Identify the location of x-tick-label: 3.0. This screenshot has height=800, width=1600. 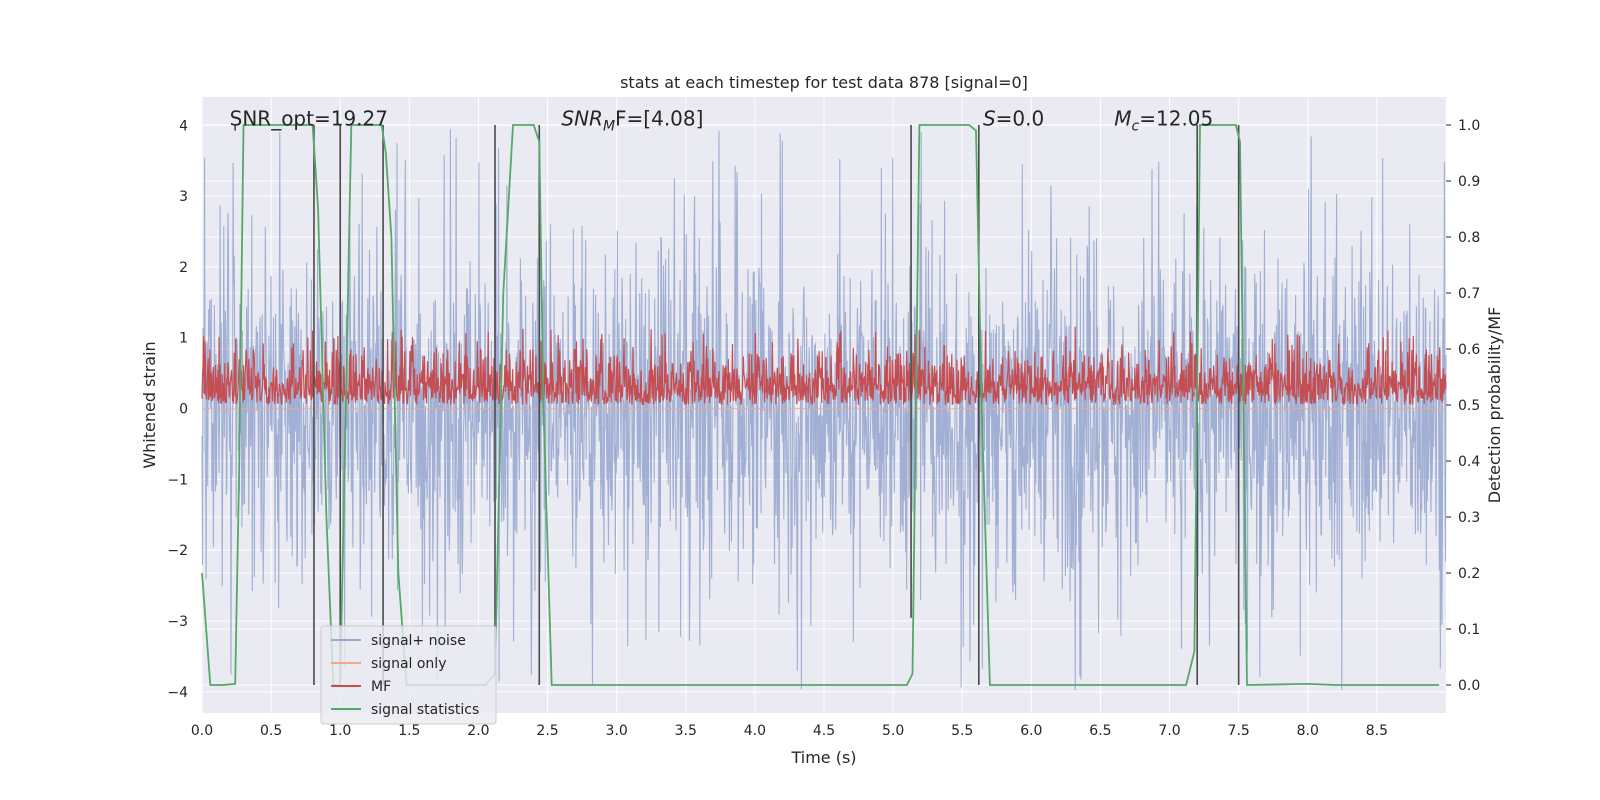
(617, 731).